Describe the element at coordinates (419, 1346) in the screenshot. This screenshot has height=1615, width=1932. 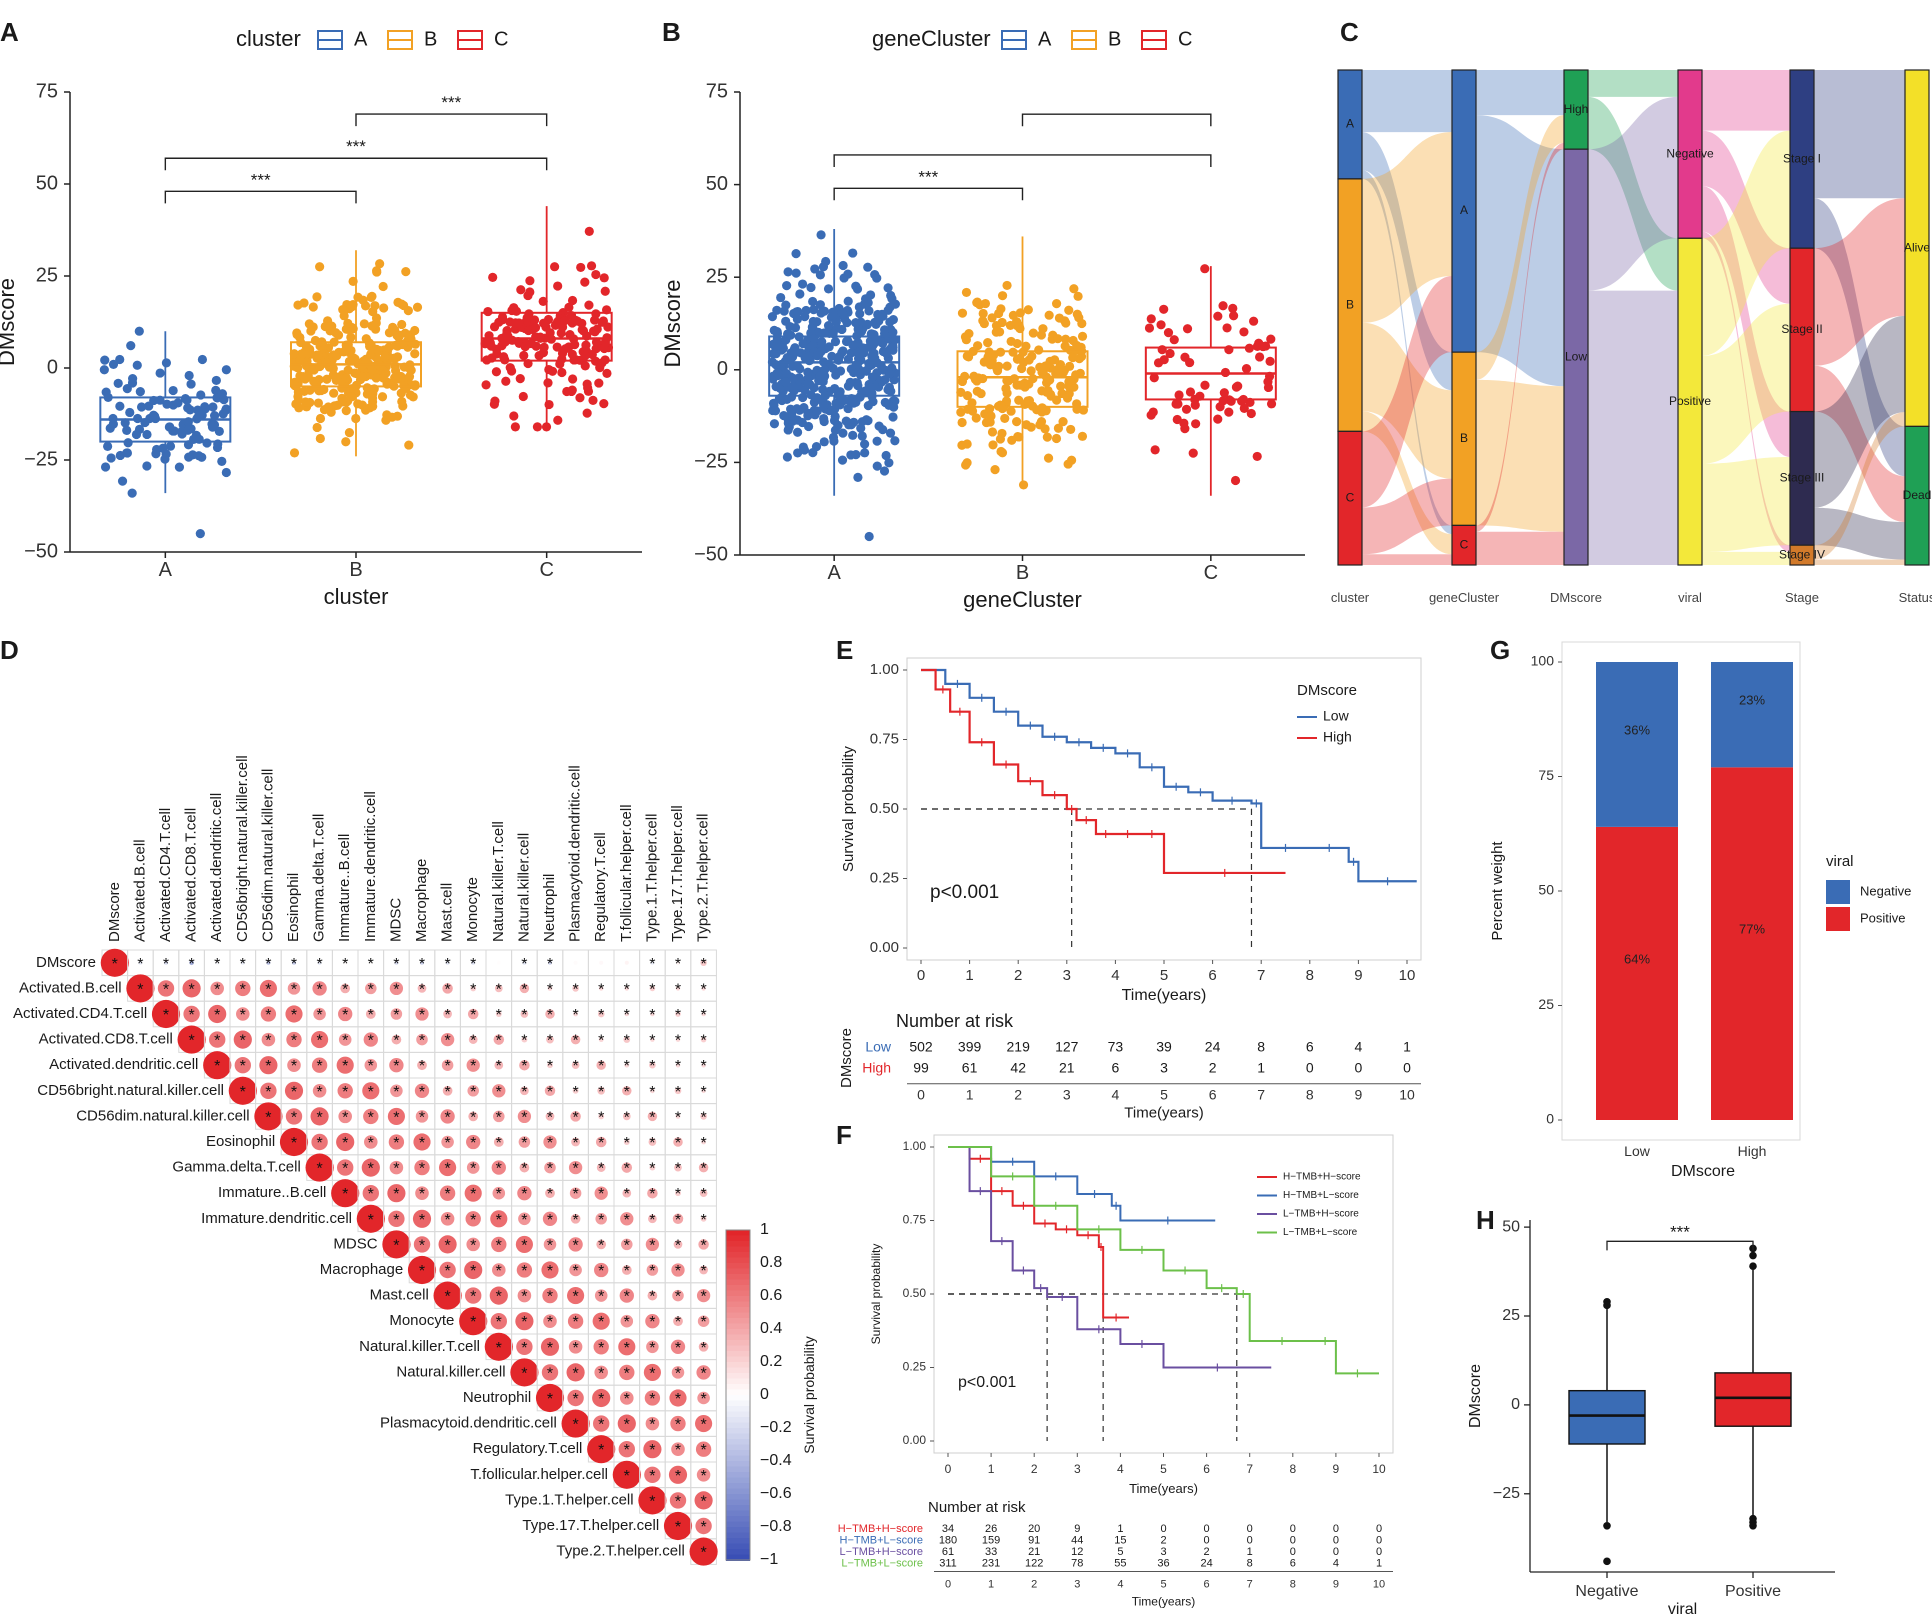
I see `row-label: Natural.killer.T.cell` at that location.